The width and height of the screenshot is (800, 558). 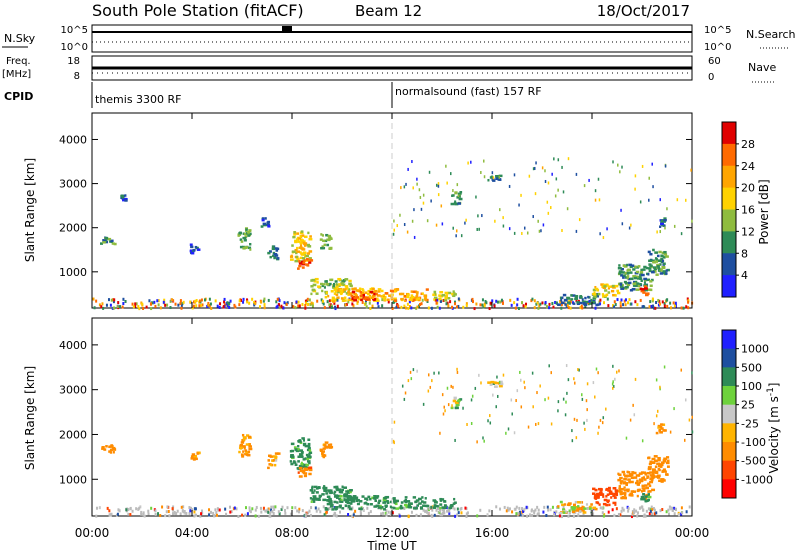 What do you see at coordinates (762, 67) in the screenshot?
I see `nave-label: Nave` at bounding box center [762, 67].